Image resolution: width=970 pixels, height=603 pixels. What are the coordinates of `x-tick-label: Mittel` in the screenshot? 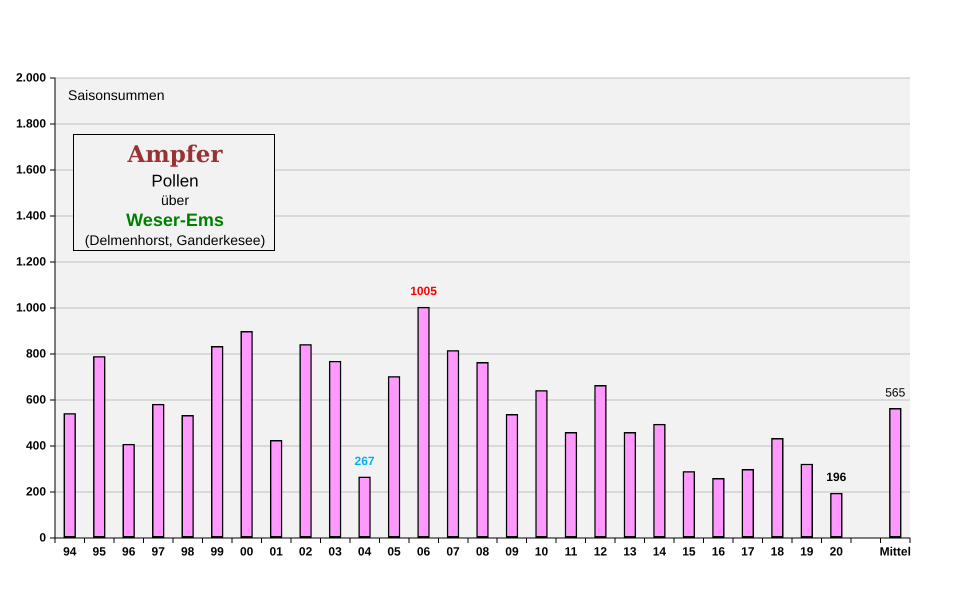 It's located at (895, 551).